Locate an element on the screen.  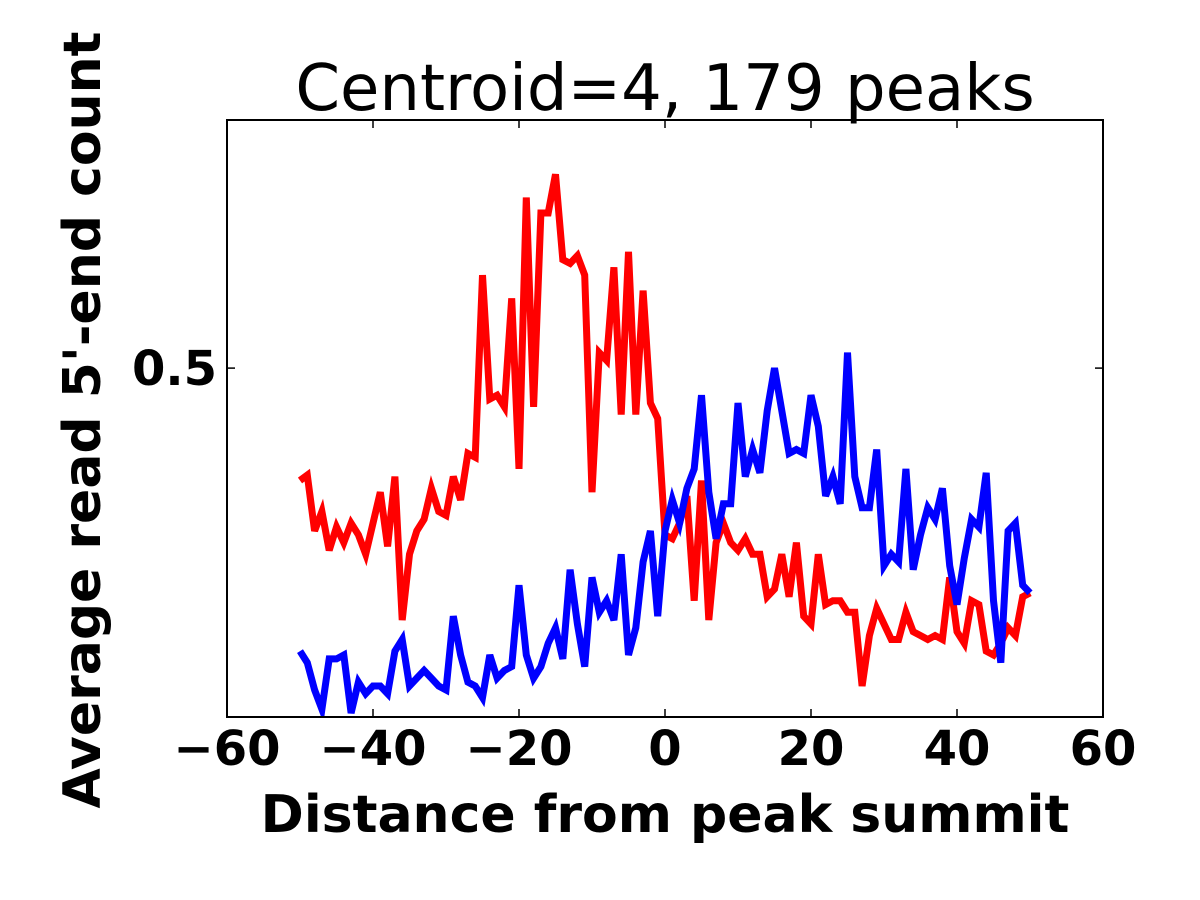
x-axis-label: Distance from peak summit is located at coordinates (665, 815).